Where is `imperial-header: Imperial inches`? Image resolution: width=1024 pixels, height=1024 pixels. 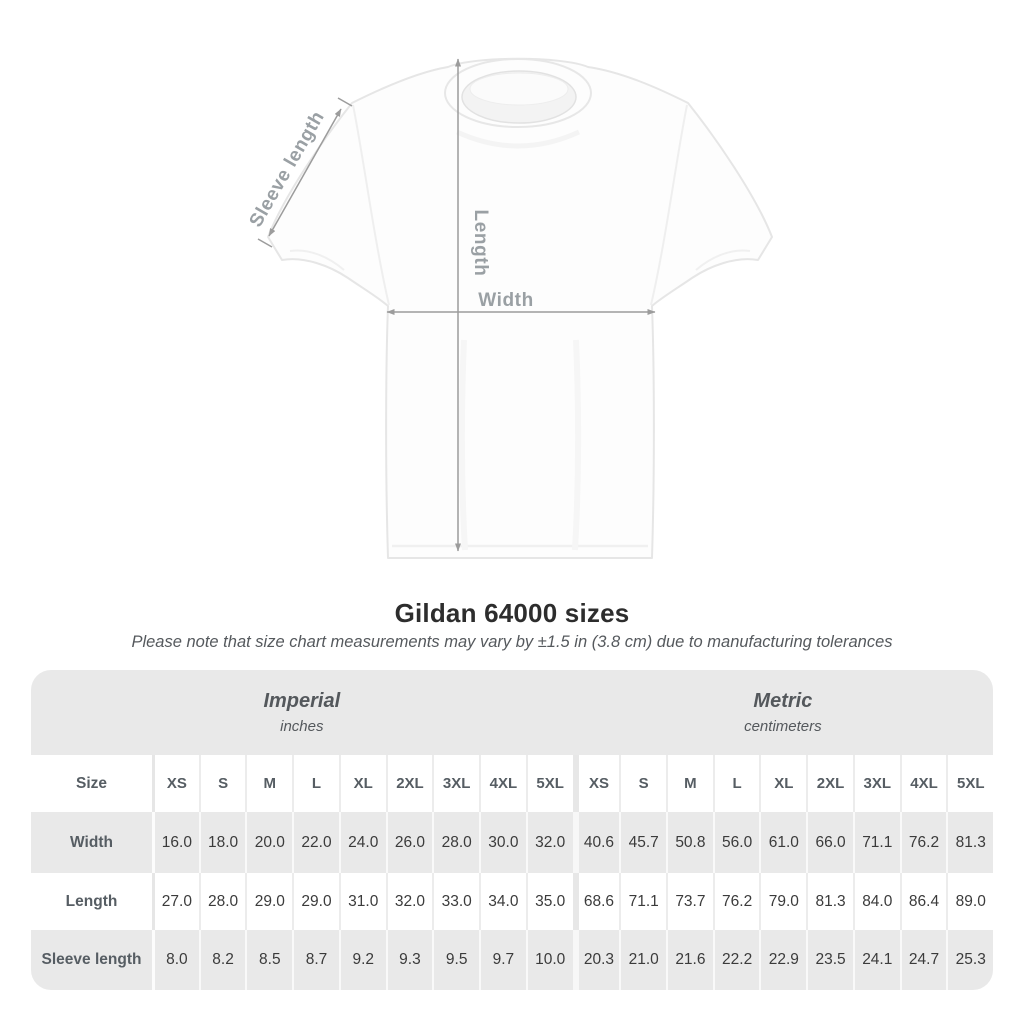 imperial-header: Imperial inches is located at coordinates (302, 712).